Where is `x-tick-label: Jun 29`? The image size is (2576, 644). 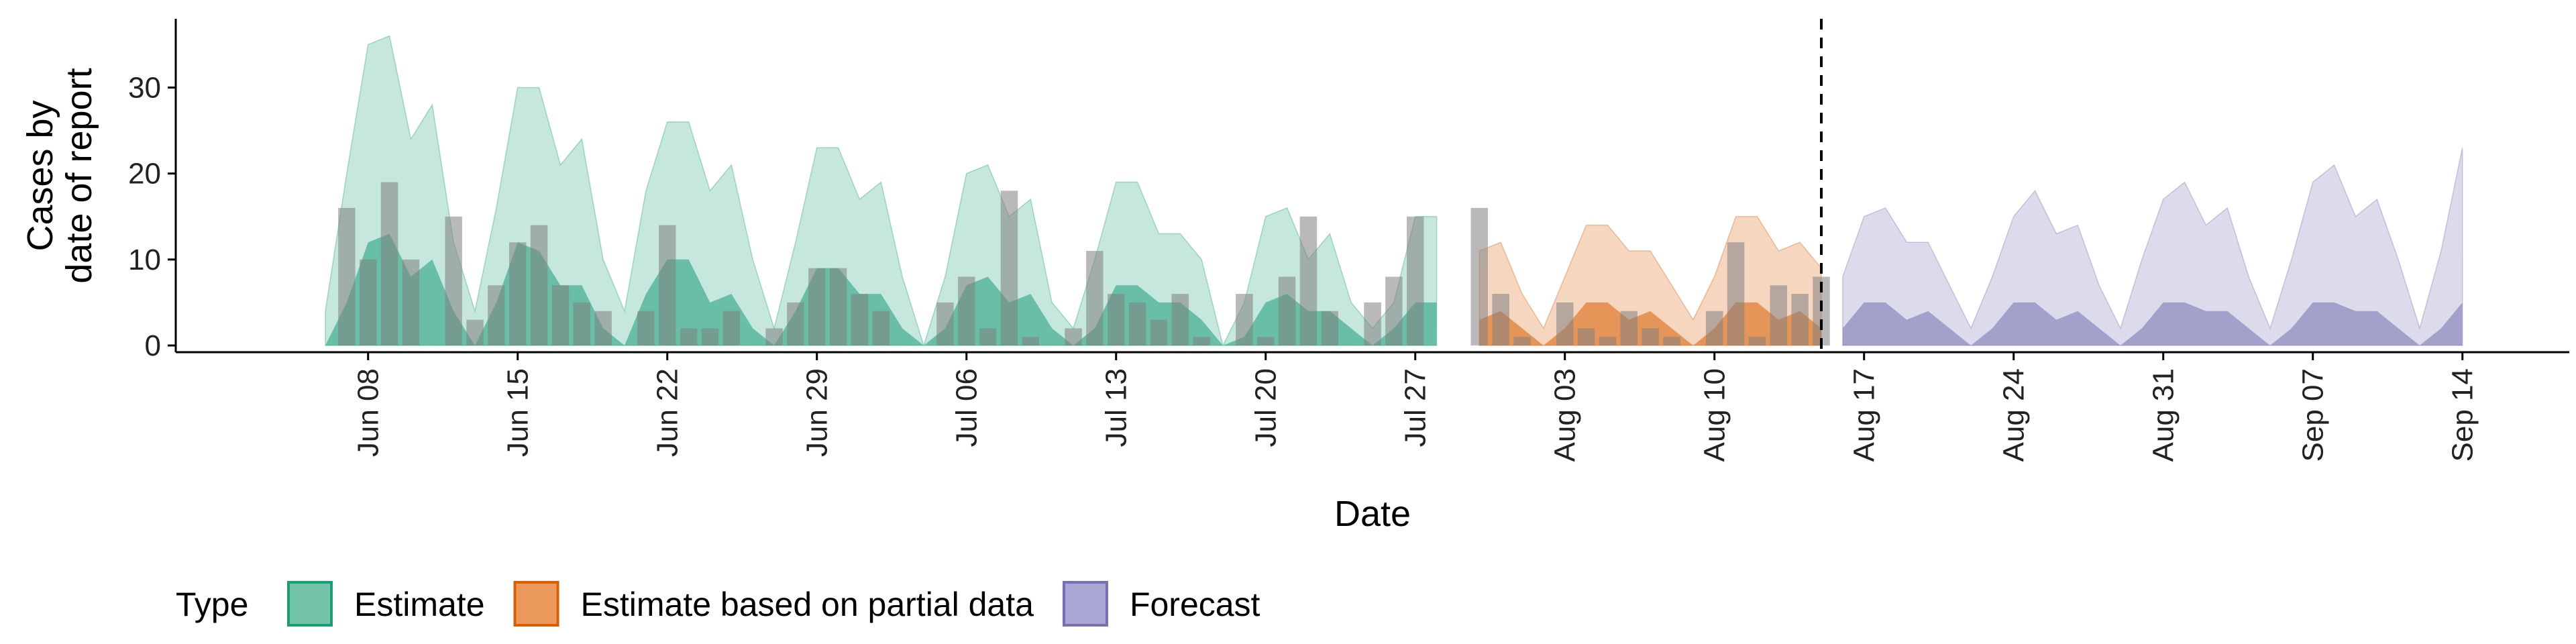 x-tick-label: Jun 29 is located at coordinates (817, 412).